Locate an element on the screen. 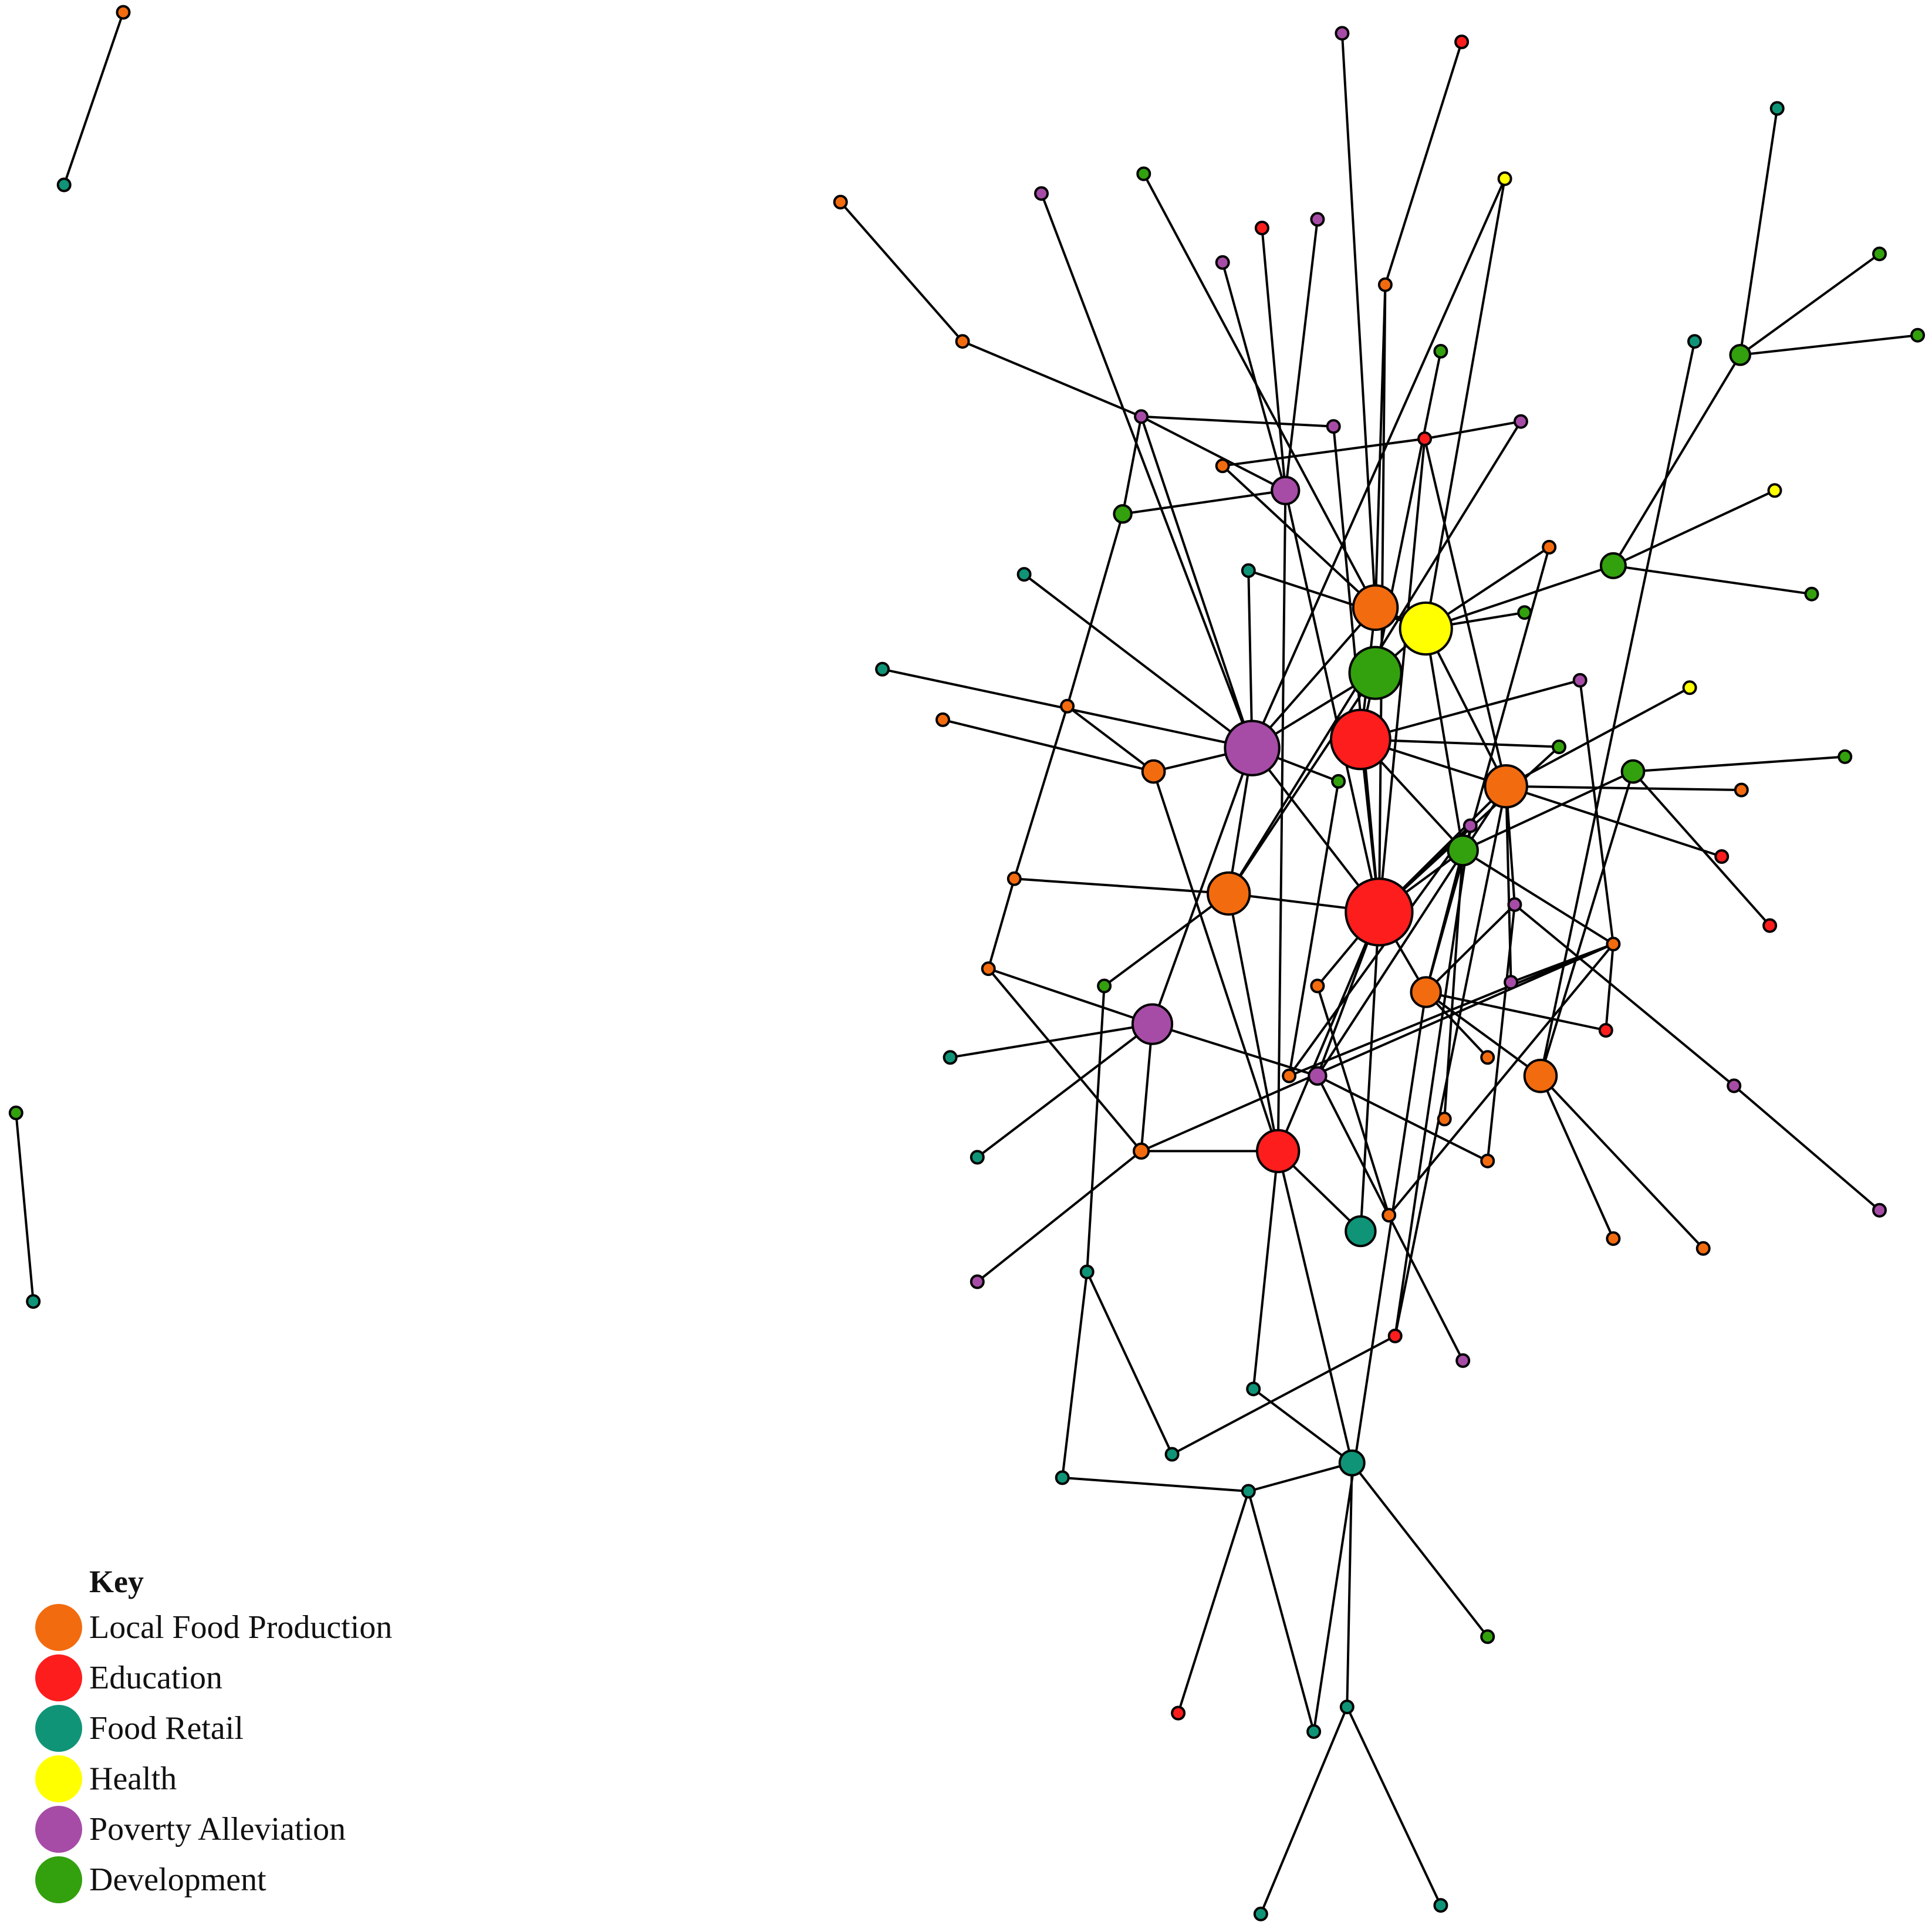  legend-item: Food Retail is located at coordinates (213, 1728).